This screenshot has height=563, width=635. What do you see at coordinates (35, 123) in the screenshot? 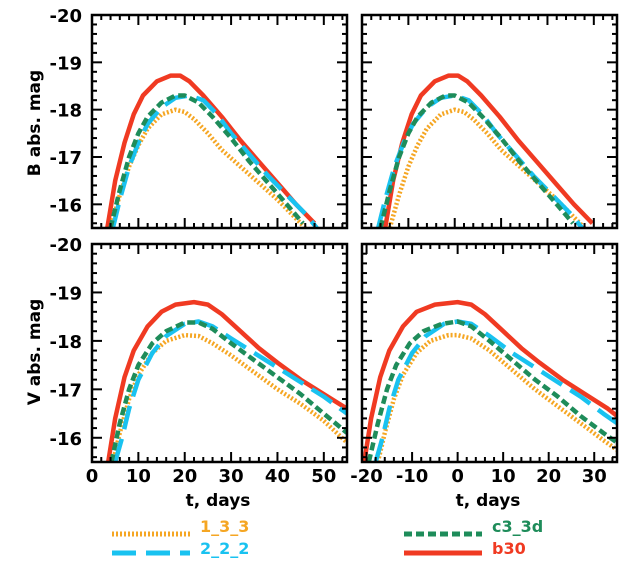
I see `top-y-axis-label: B abs. mag` at bounding box center [35, 123].